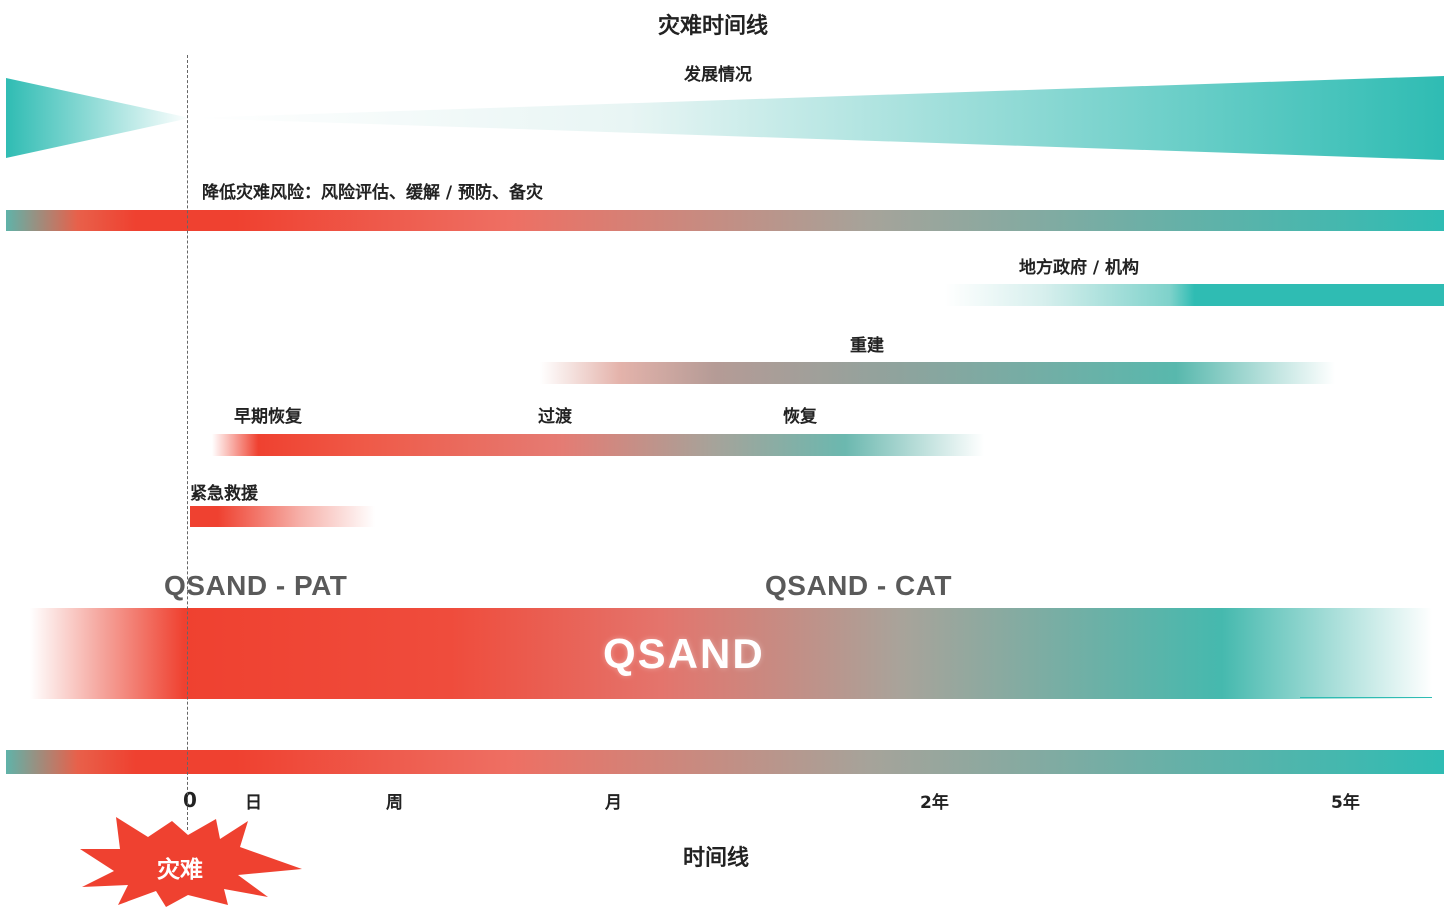 This screenshot has height=907, width=1456. Describe the element at coordinates (800, 417) in the screenshot. I see `recovery-label: 恢复` at that location.